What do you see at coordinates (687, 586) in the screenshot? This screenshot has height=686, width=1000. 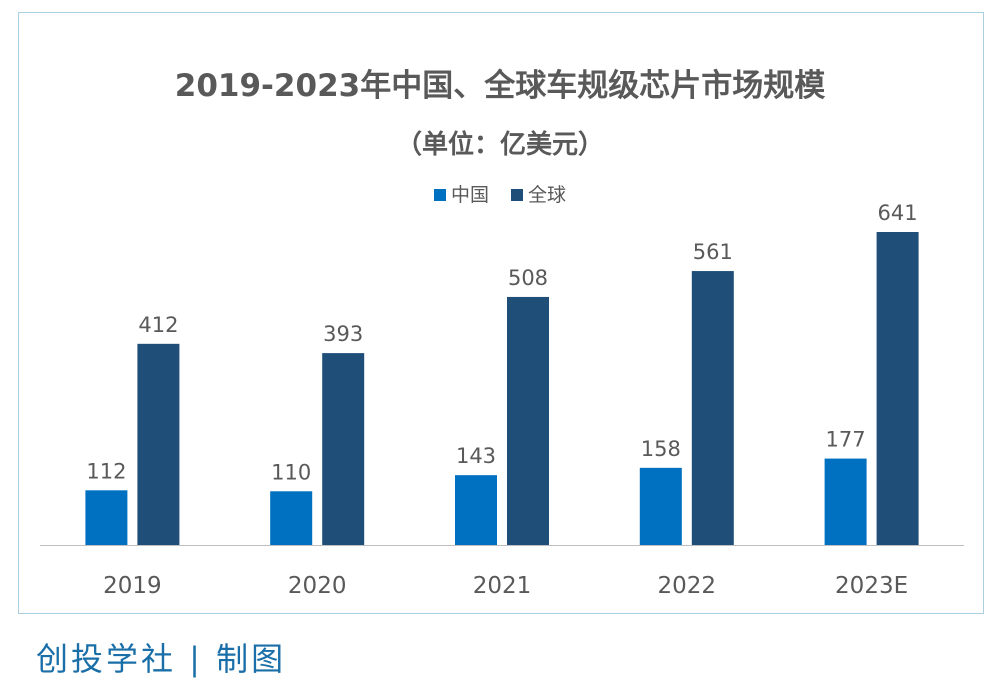 I see `x-tick-label-2022: 2022` at bounding box center [687, 586].